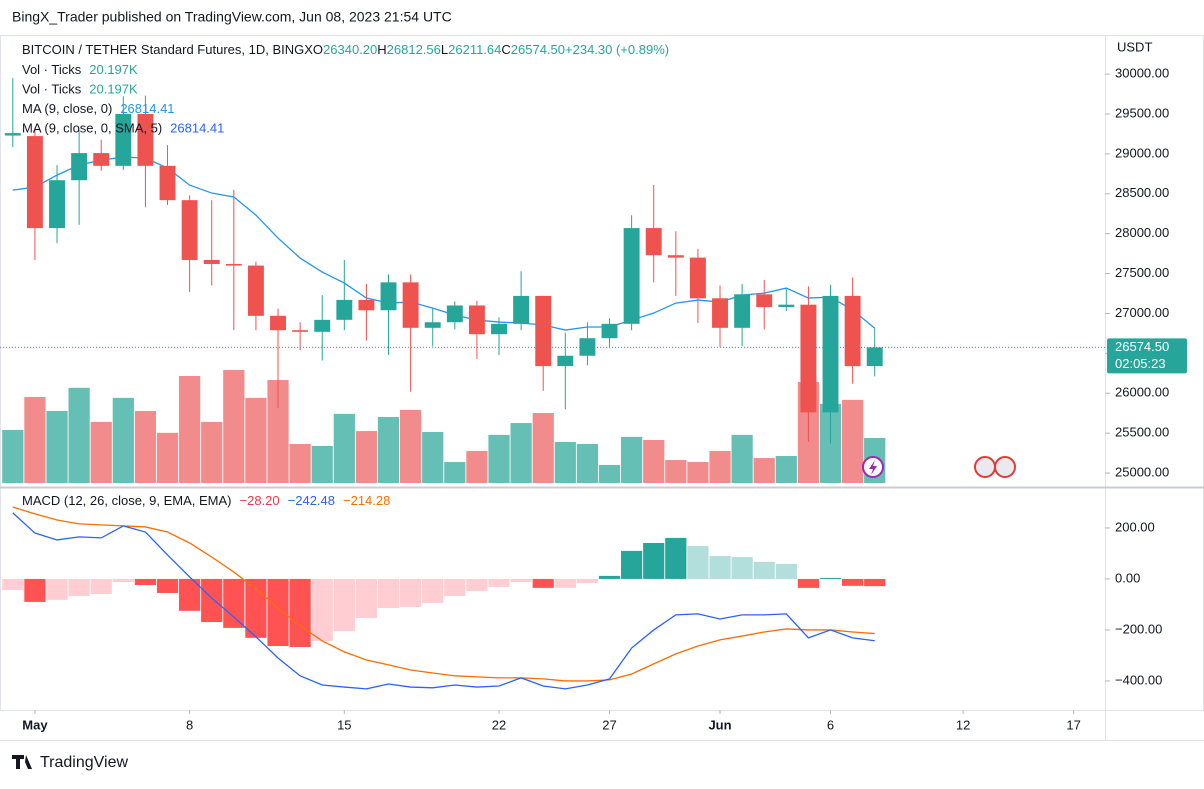 This screenshot has height=789, width=1204. I want to click on x-tick-label: 6, so click(830, 724).